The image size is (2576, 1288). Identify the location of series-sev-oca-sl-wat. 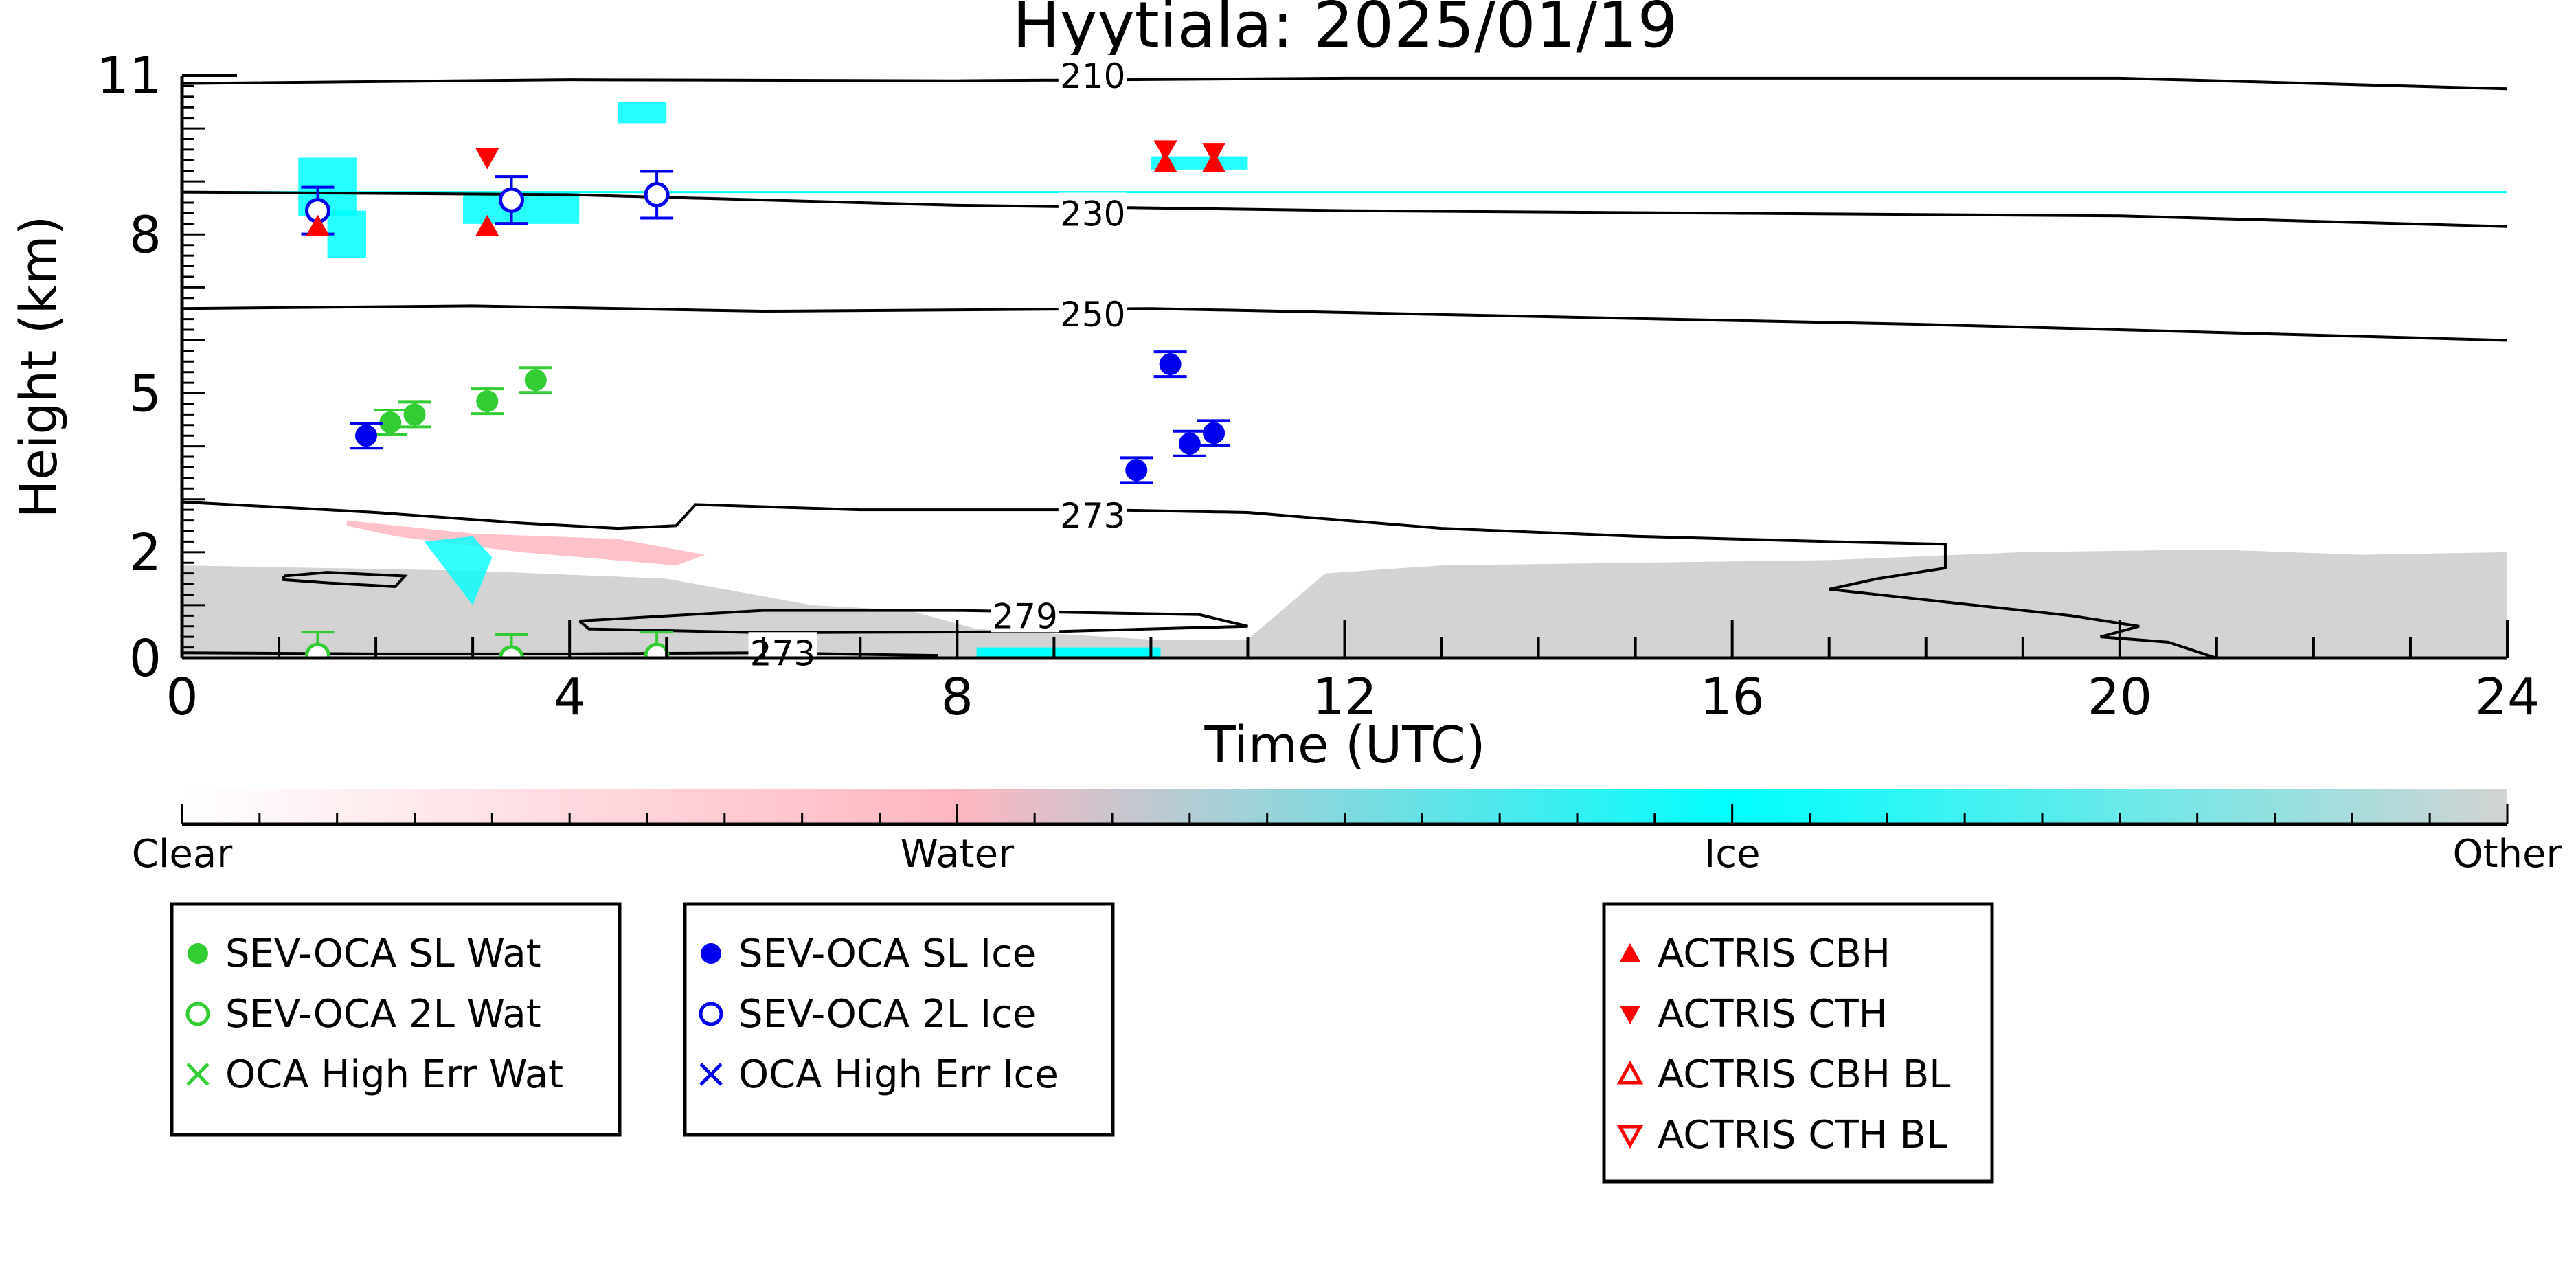
(463, 401).